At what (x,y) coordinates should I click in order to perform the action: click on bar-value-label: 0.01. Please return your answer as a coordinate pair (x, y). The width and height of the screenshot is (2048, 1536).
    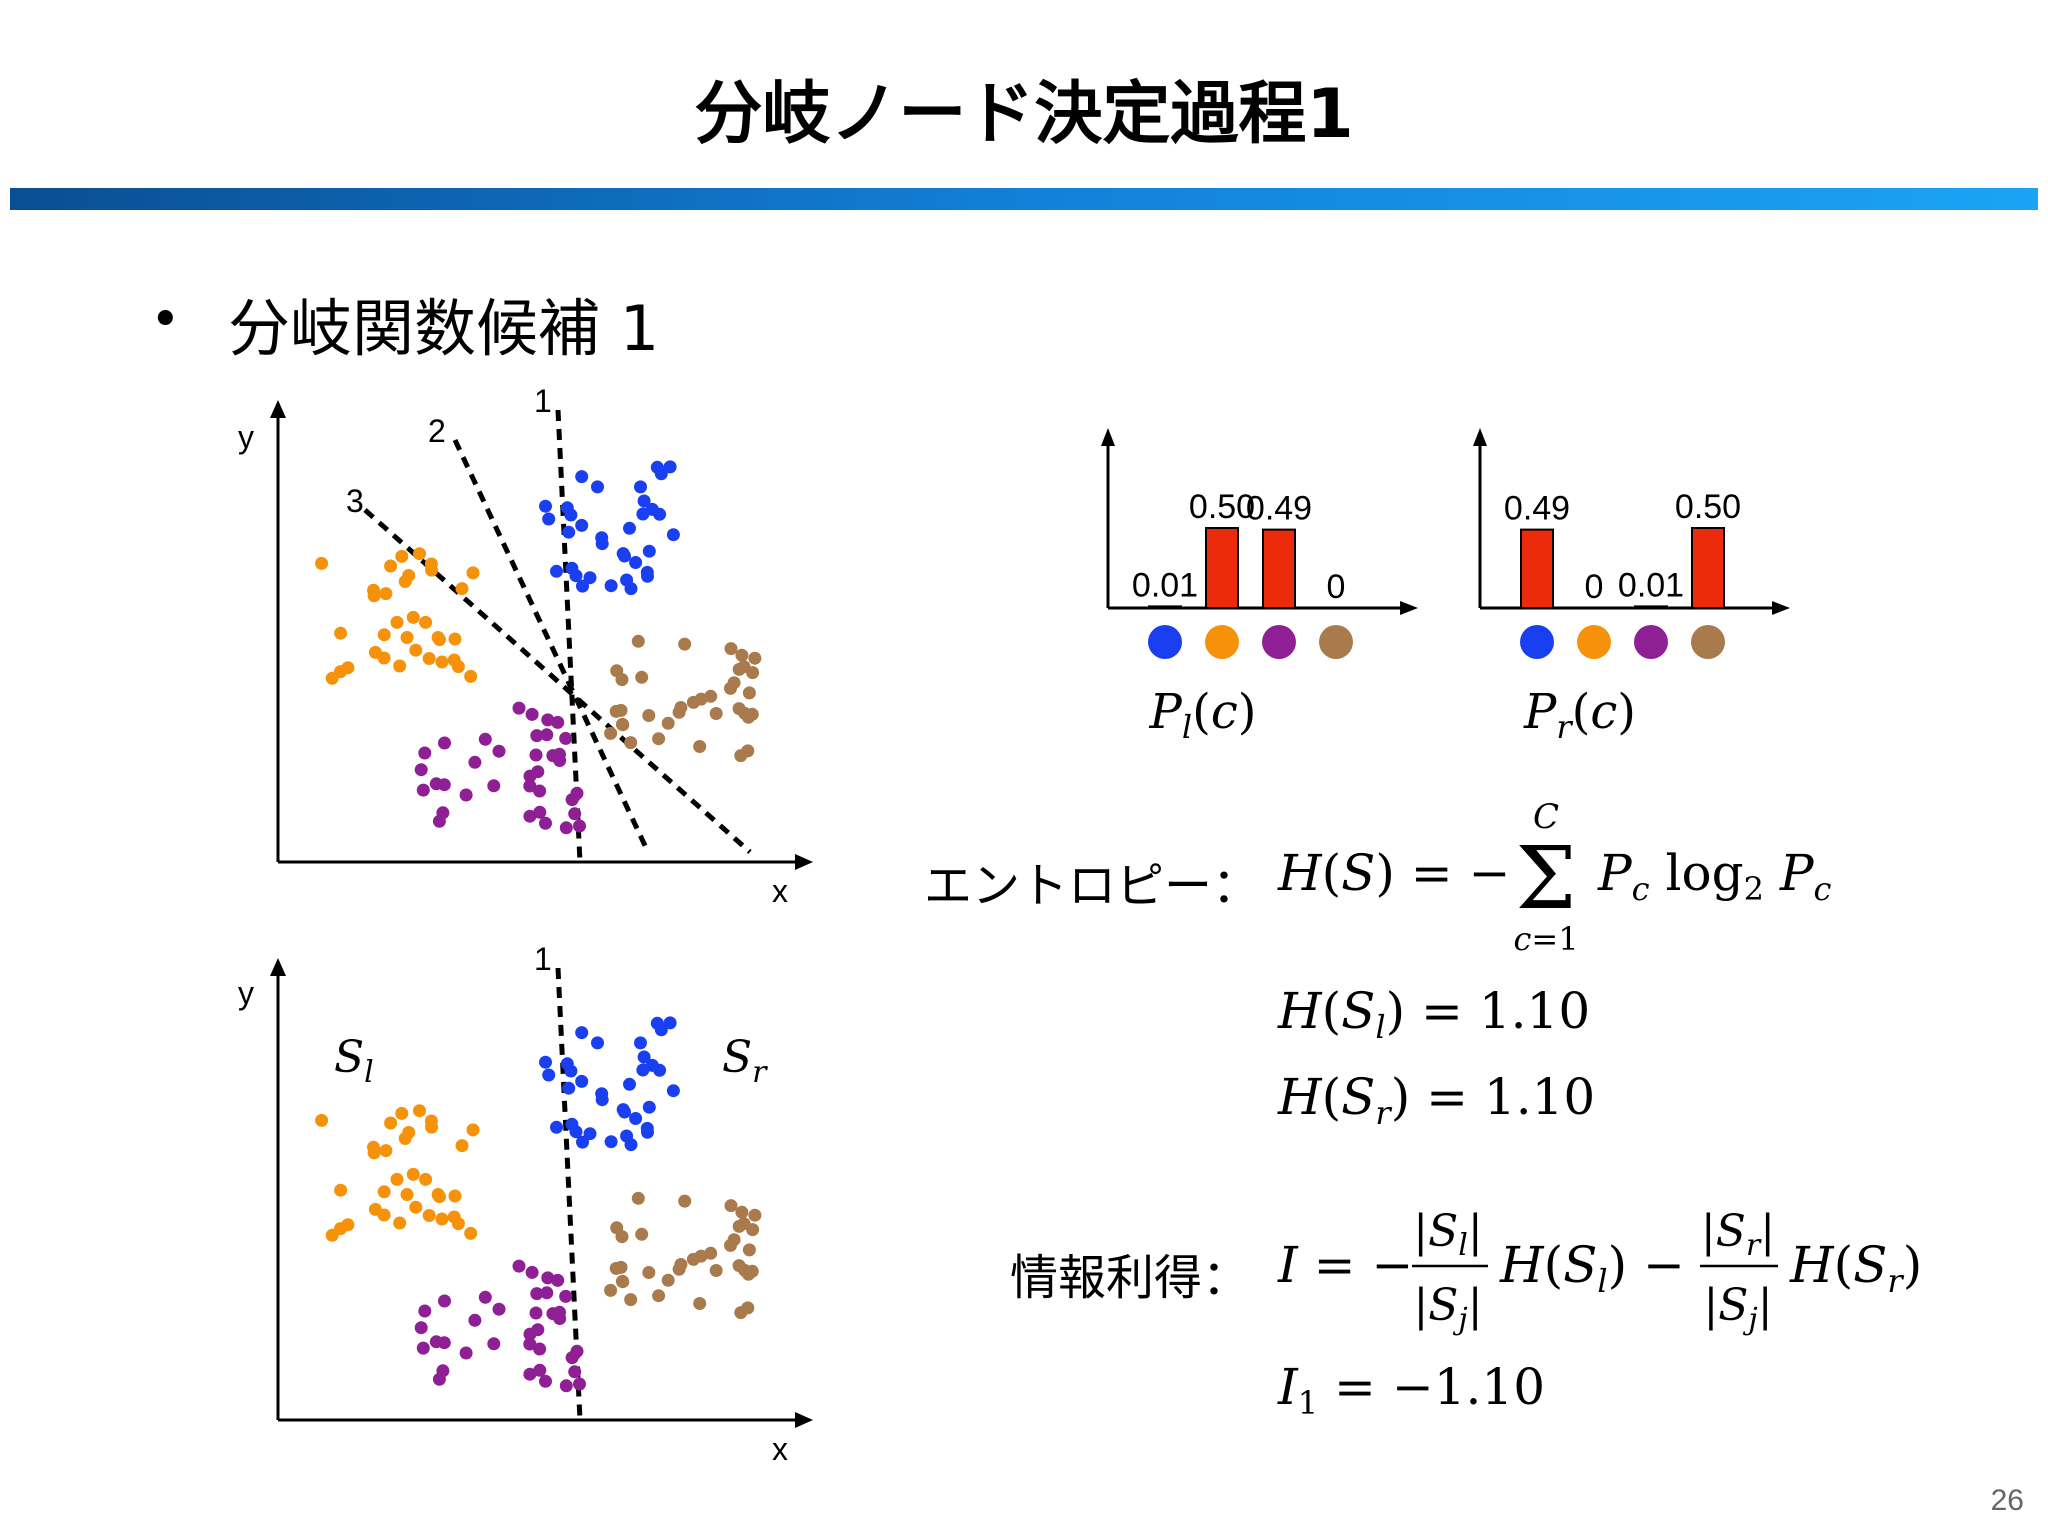
    Looking at the image, I should click on (1165, 585).